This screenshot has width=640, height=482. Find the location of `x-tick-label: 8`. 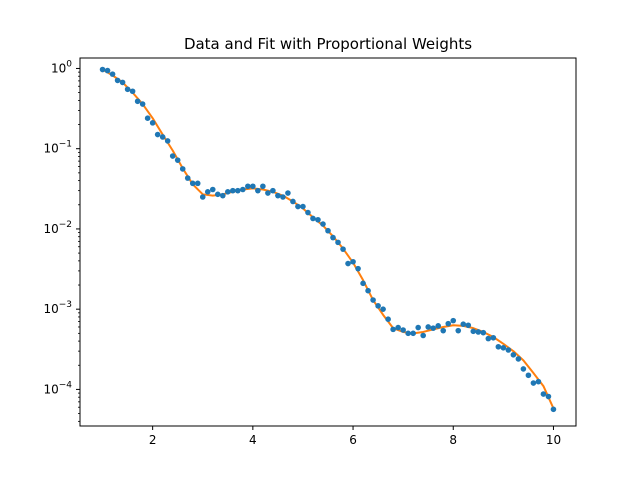

x-tick-label: 8 is located at coordinates (453, 440).